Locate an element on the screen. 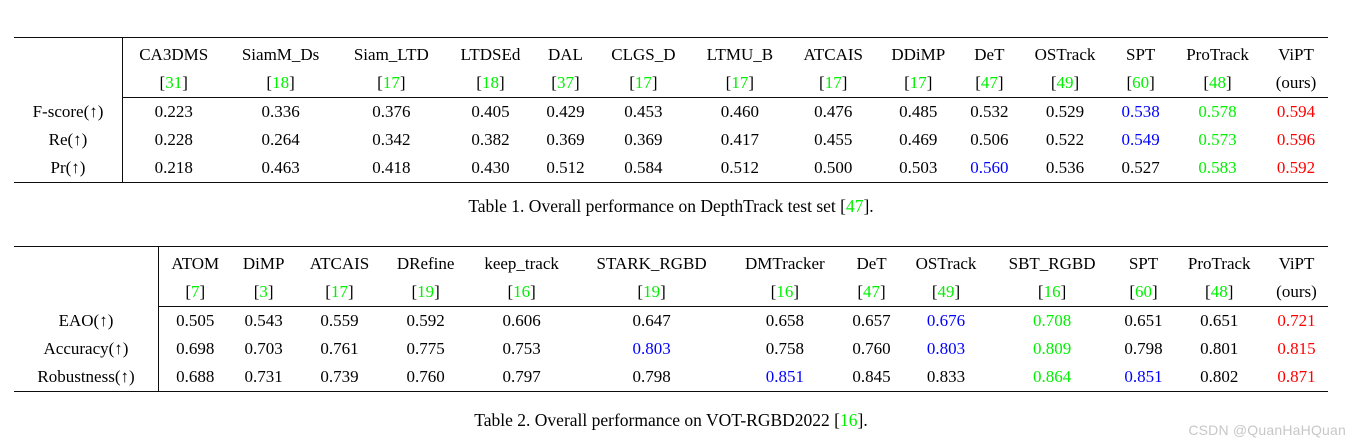 This screenshot has height=446, width=1352. metric-value: 0.761 is located at coordinates (339, 349).